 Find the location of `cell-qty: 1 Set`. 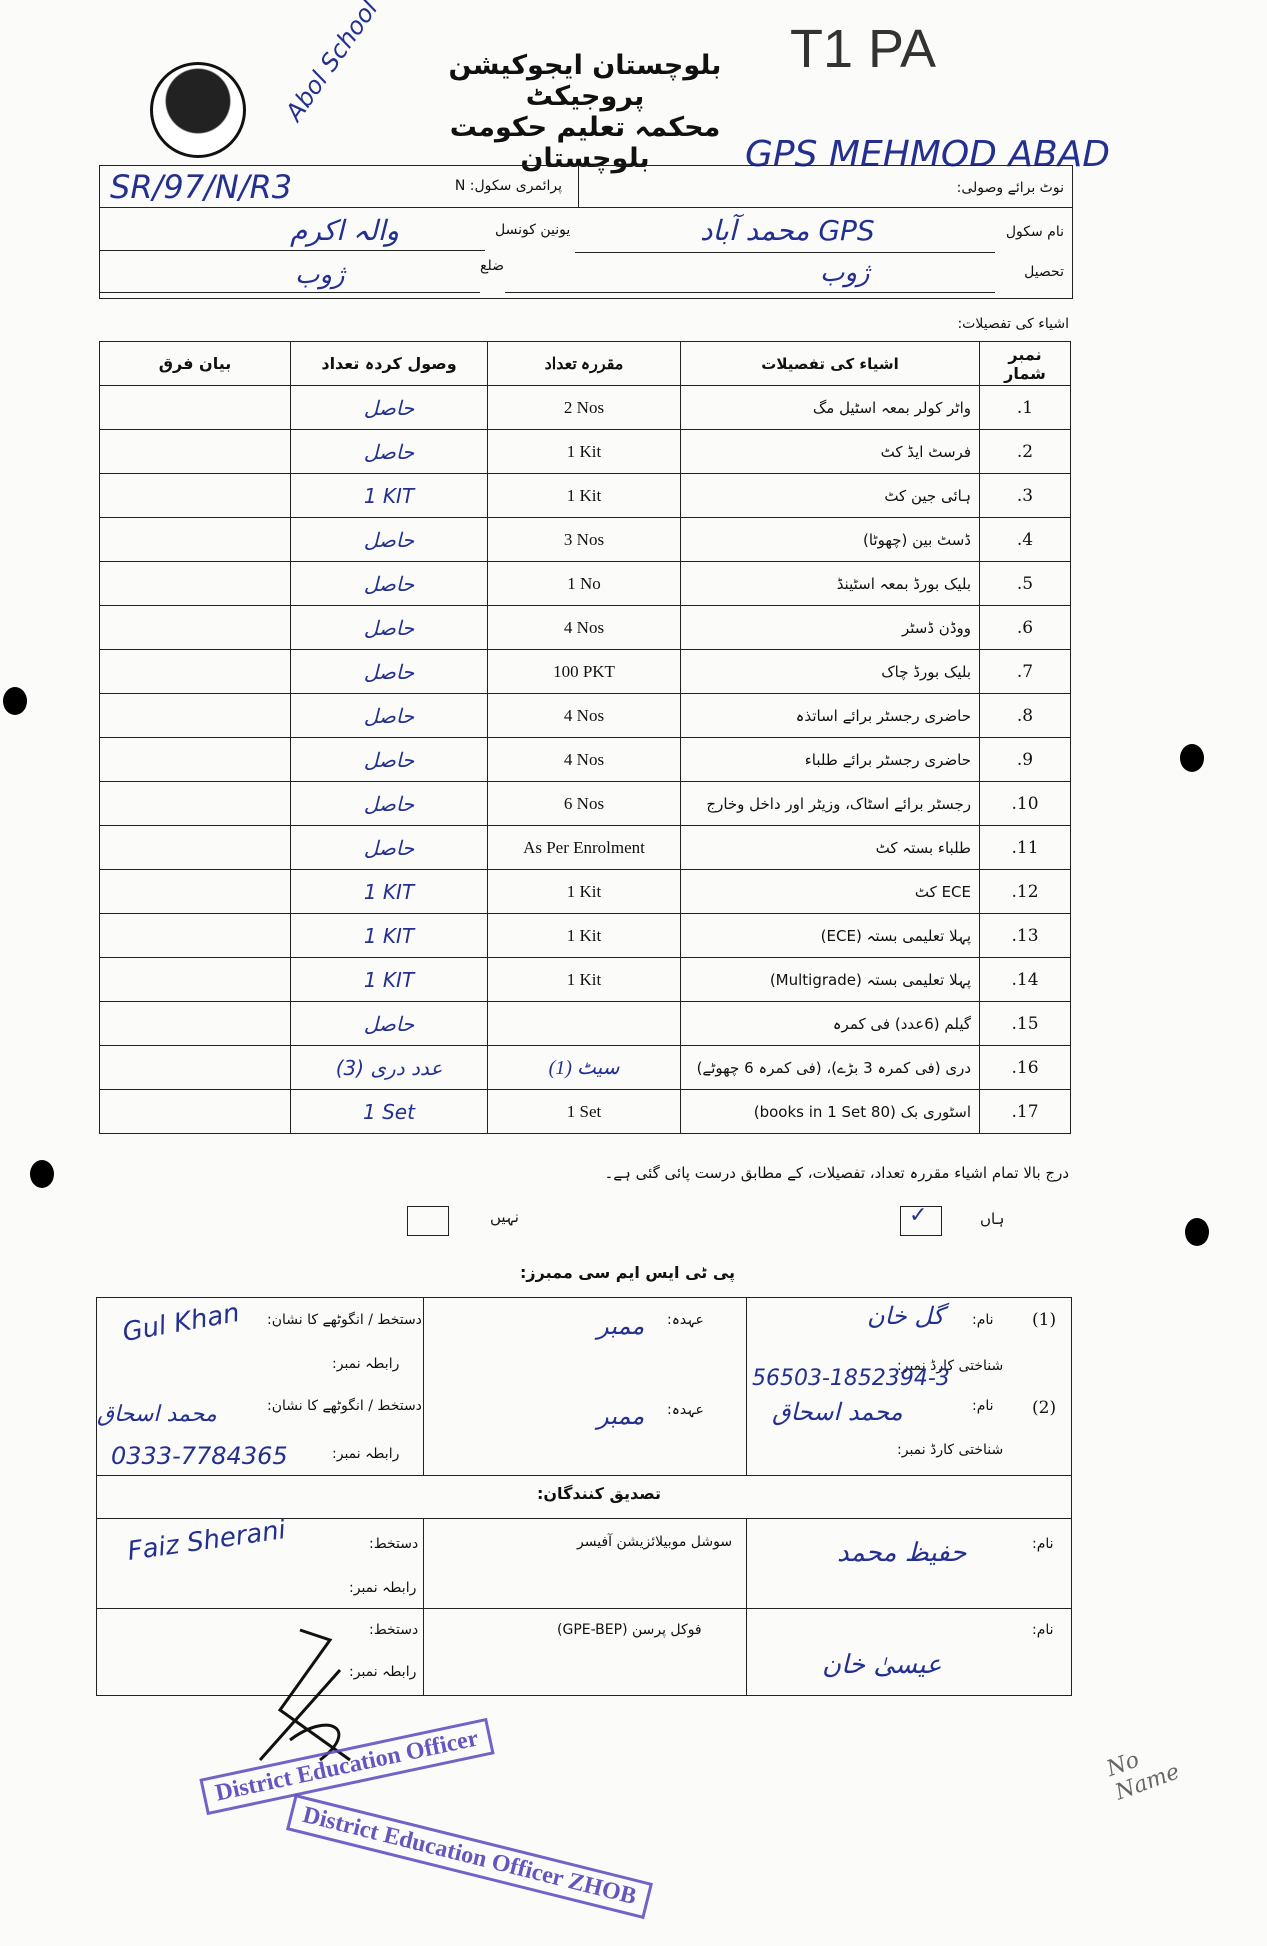

cell-qty: 1 Set is located at coordinates (584, 1111).